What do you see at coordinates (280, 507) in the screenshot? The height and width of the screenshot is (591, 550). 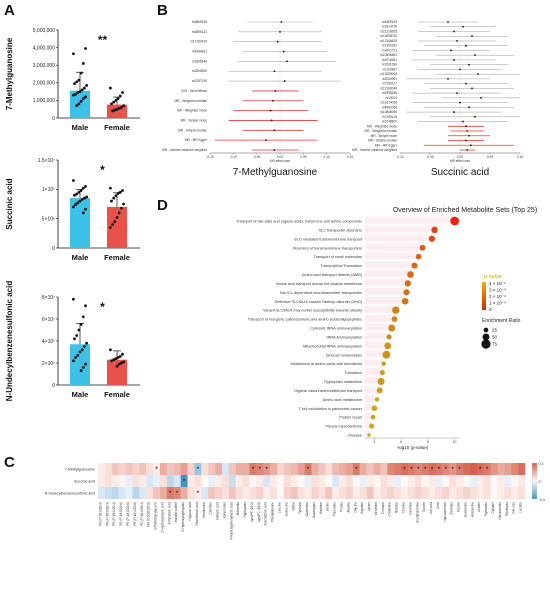 I see `heatmap-column-label: Leucine` at bounding box center [280, 507].